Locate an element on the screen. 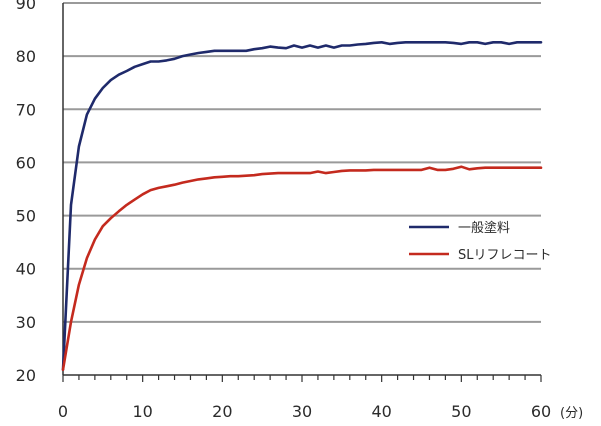  legend-label-0: 一般塗料 is located at coordinates (484, 228).